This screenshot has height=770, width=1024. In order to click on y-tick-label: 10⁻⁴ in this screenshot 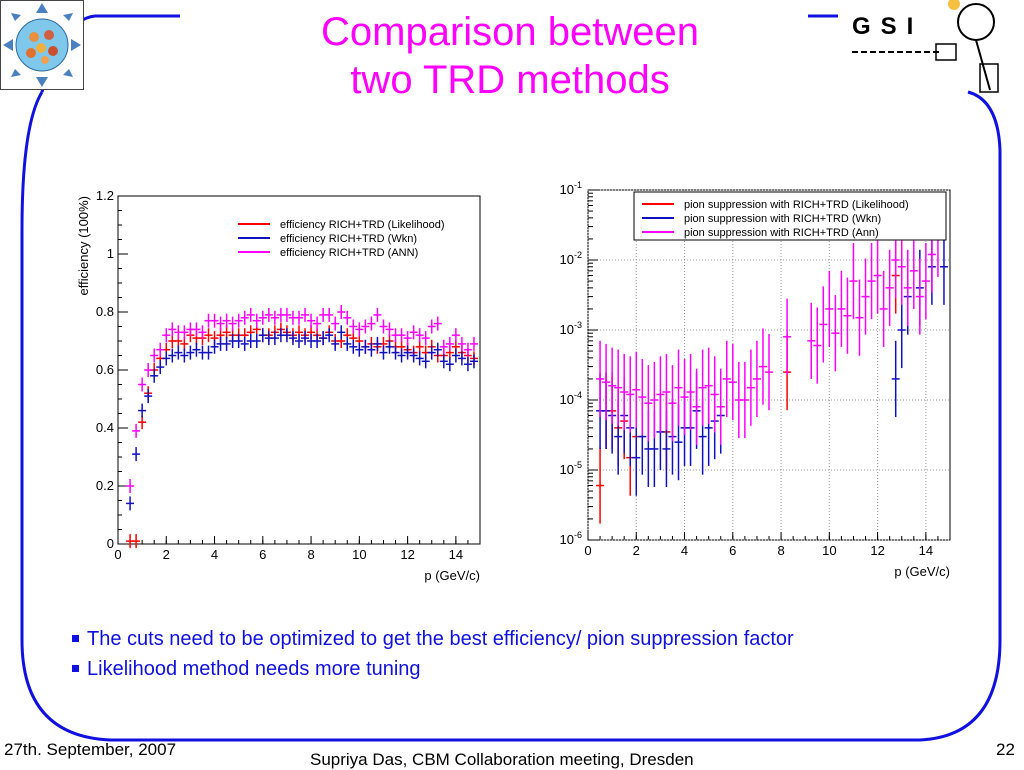, I will do `click(571, 398)`.